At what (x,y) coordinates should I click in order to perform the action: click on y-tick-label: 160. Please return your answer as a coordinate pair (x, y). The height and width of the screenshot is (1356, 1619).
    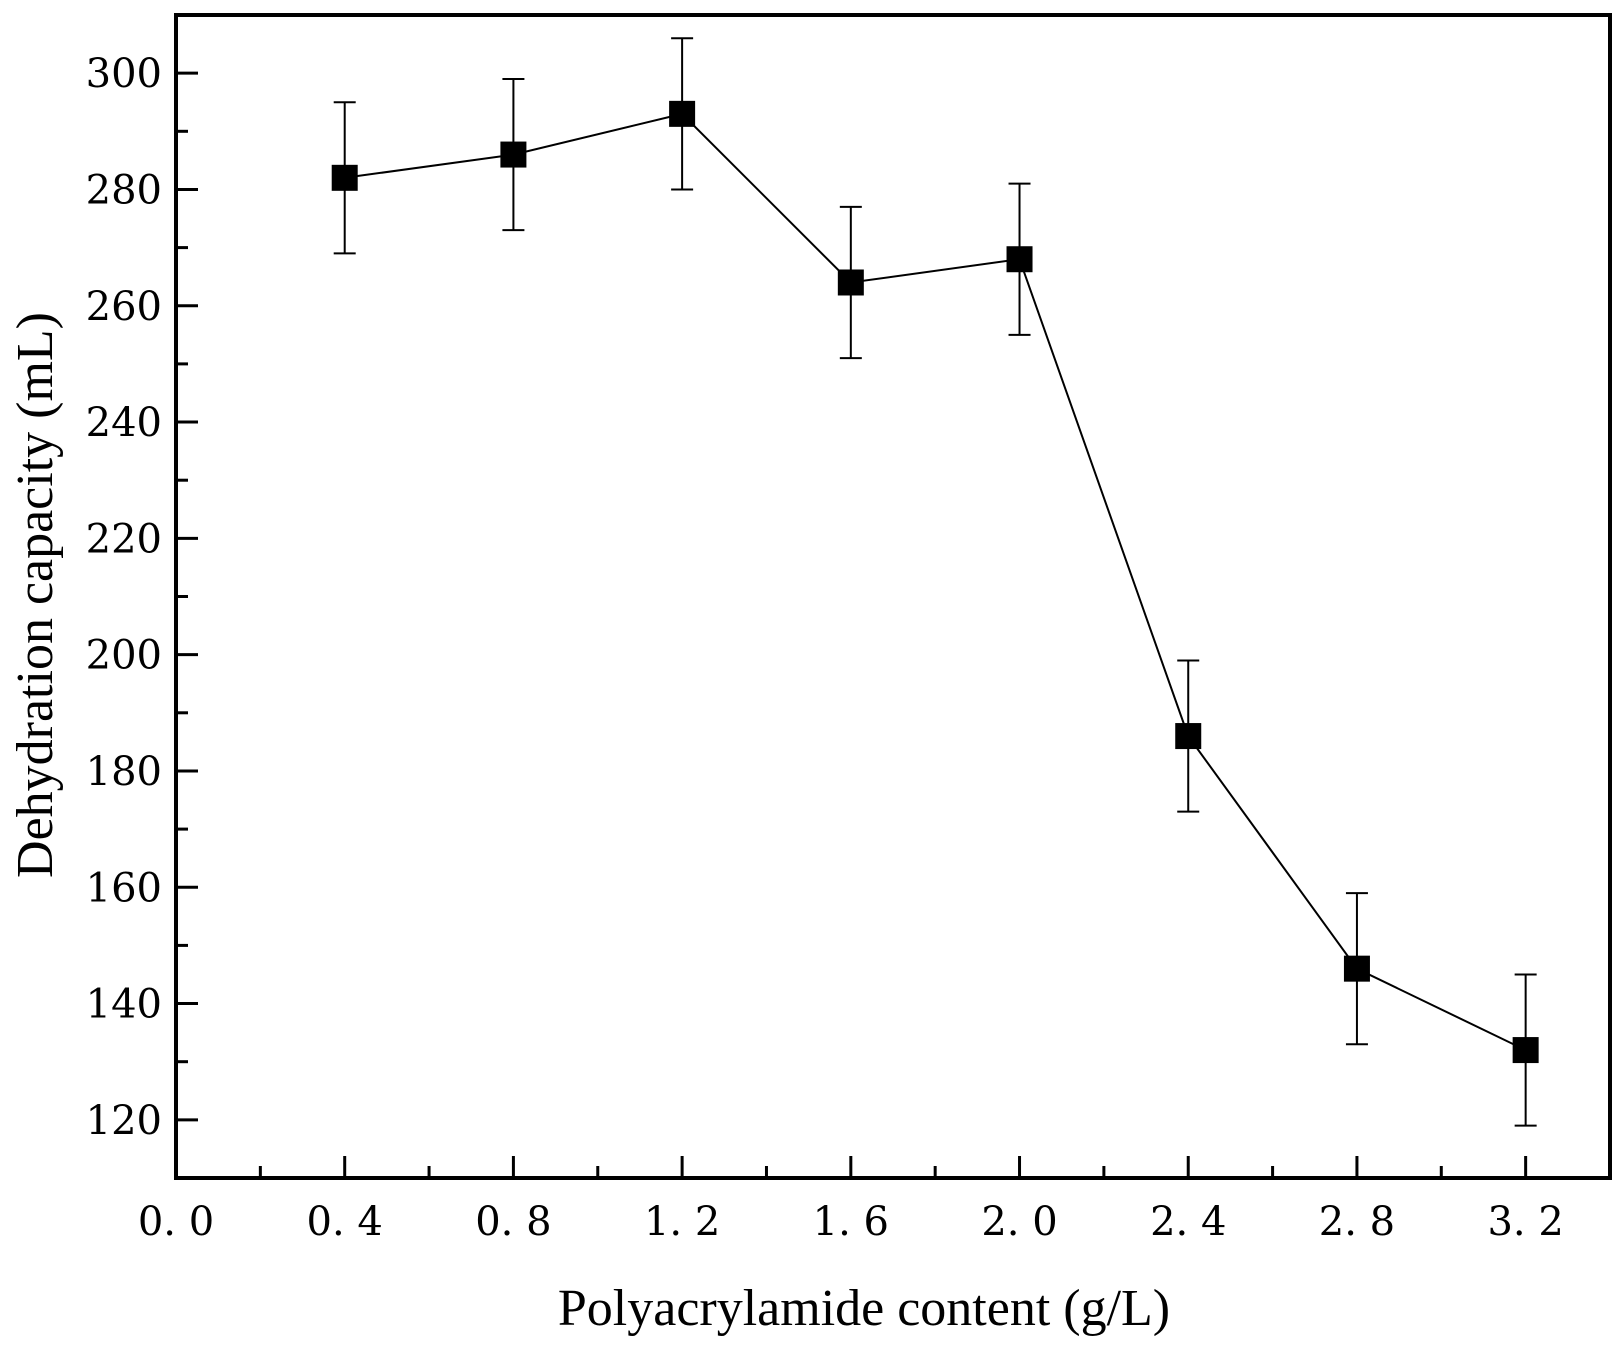
    Looking at the image, I should click on (124, 888).